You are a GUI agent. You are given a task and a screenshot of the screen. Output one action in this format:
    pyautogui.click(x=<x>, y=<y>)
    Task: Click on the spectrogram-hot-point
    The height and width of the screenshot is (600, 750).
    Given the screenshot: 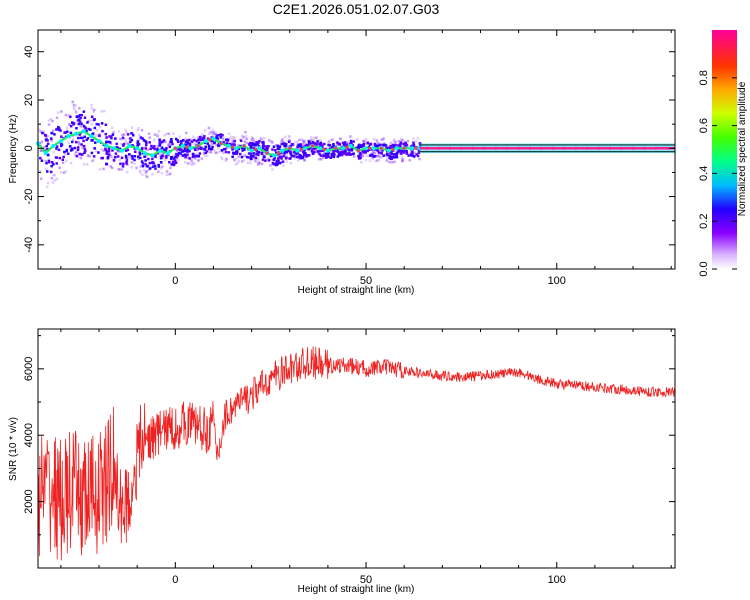 What is the action you would take?
    pyautogui.click(x=324, y=149)
    